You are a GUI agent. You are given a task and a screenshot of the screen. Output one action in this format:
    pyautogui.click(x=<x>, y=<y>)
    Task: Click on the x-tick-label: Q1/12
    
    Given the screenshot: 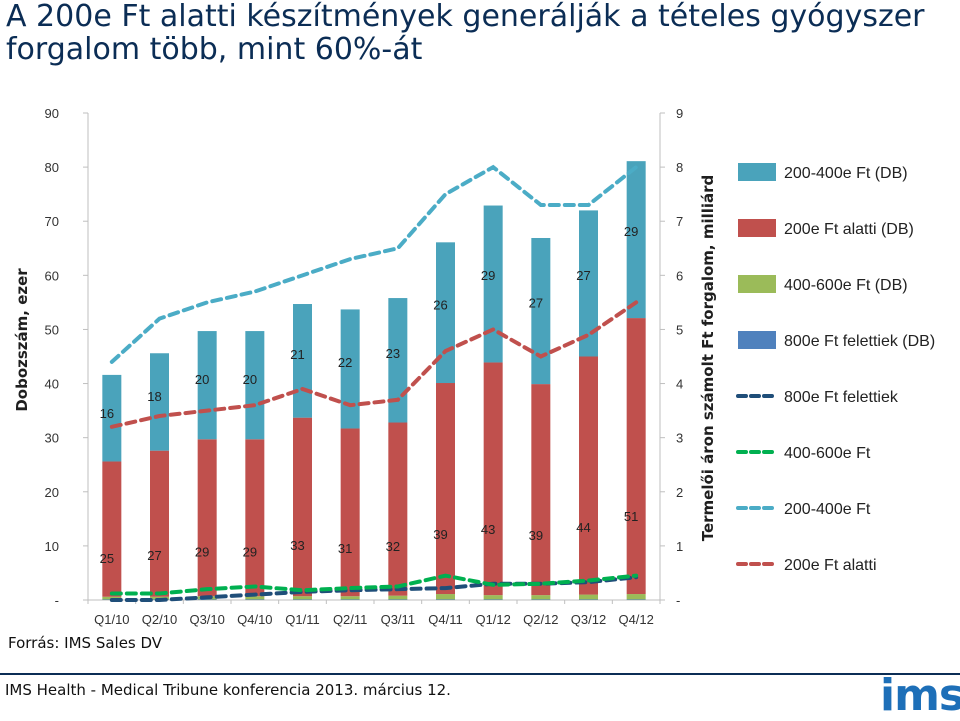 What is the action you would take?
    pyautogui.click(x=492, y=619)
    